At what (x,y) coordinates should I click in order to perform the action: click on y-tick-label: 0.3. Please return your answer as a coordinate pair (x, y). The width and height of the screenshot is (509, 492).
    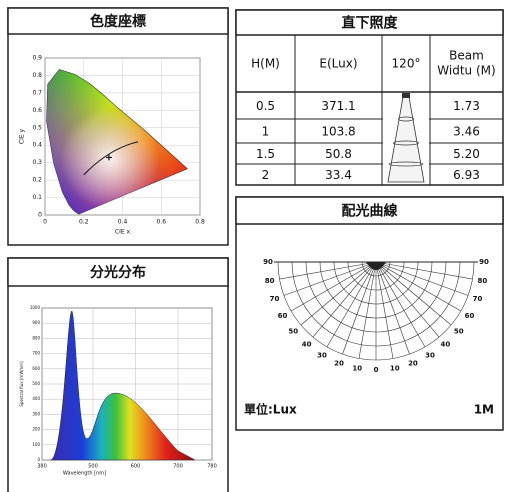
    Looking at the image, I should click on (37, 162).